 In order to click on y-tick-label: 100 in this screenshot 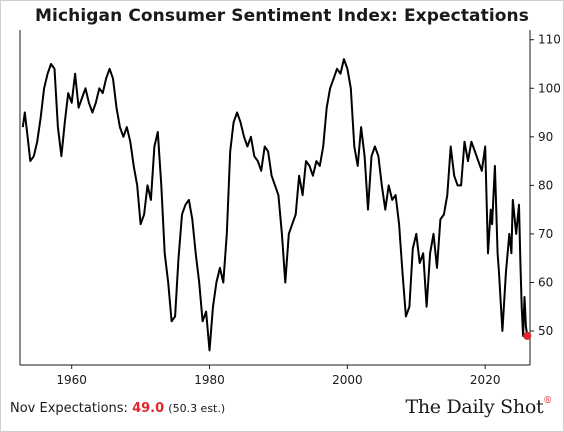, I will do `click(549, 88)`.